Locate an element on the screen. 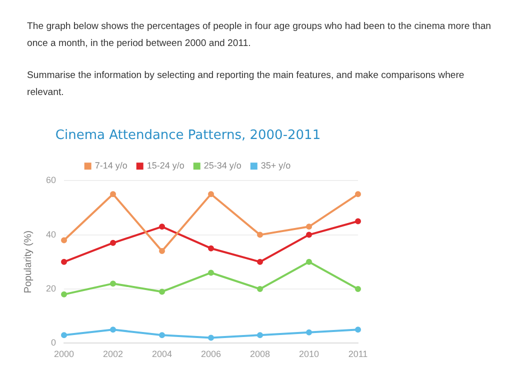 This screenshot has height=372, width=512. chart-title: Cinema Attendance Patterns, 2000-2011 is located at coordinates (188, 136).